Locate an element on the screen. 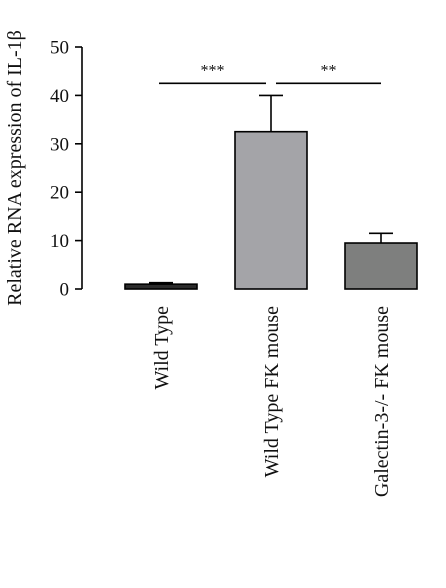 Image resolution: width=446 pixels, height=588 pixels. category-label: Wild Type FK mouse is located at coordinates (272, 391).